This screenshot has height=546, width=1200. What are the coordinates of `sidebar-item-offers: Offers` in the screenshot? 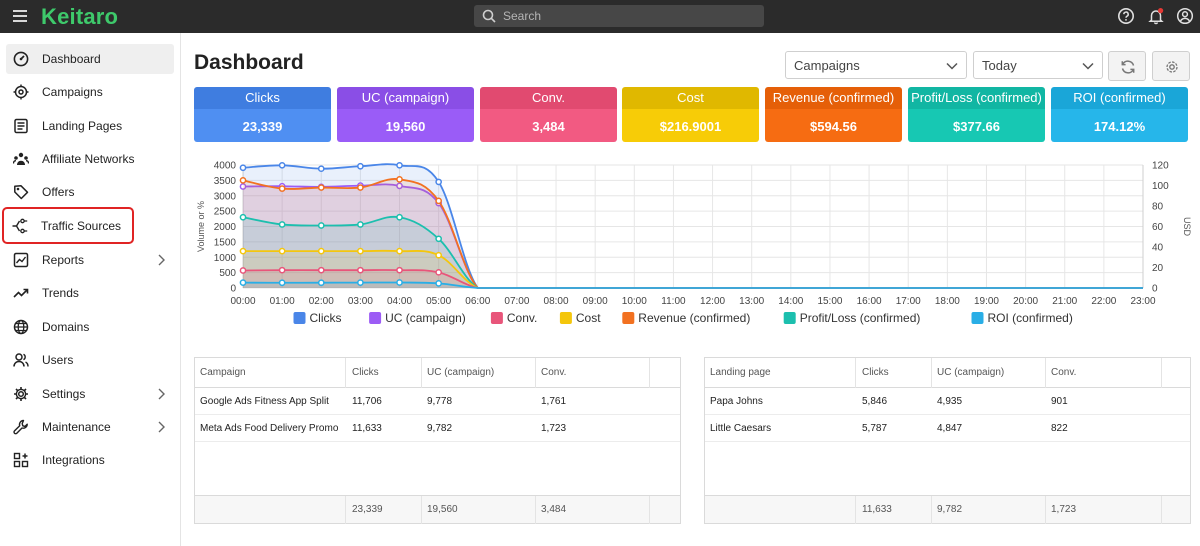 It's located at (90, 192).